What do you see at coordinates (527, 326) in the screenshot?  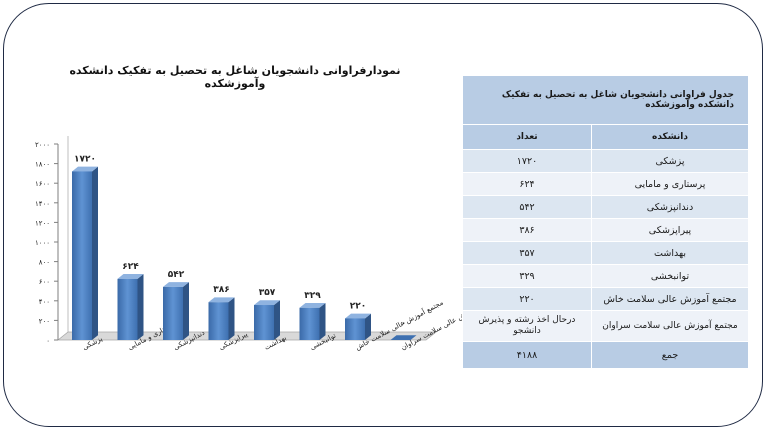 I see `cell-count: درحال اخذ رشته و پذیرش دانشجو` at bounding box center [527, 326].